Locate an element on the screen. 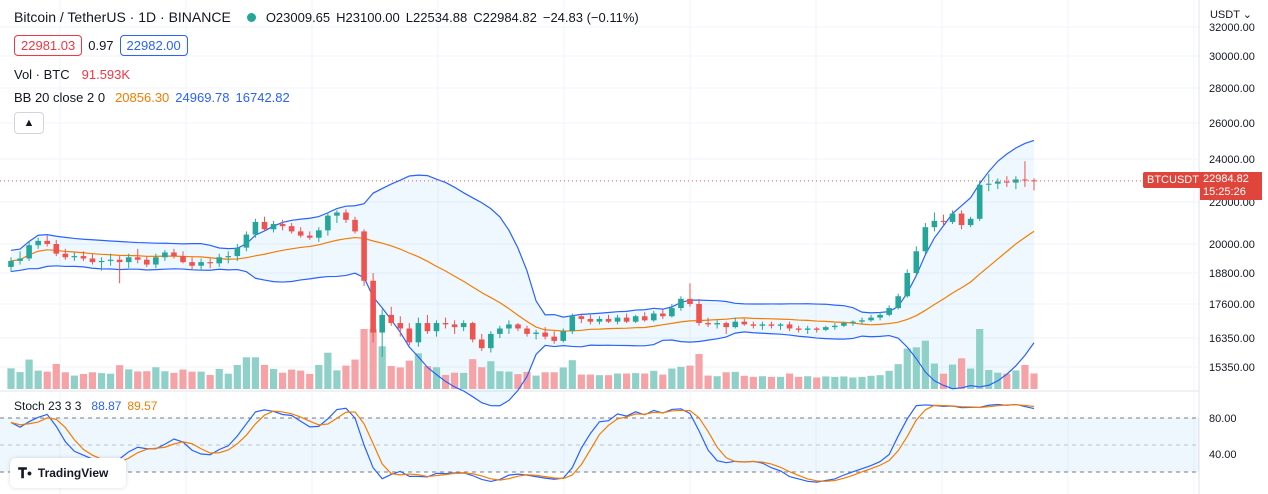  symbol-title: Bitcoin / TetherUS · 1D · BINANCE is located at coordinates (122, 17).